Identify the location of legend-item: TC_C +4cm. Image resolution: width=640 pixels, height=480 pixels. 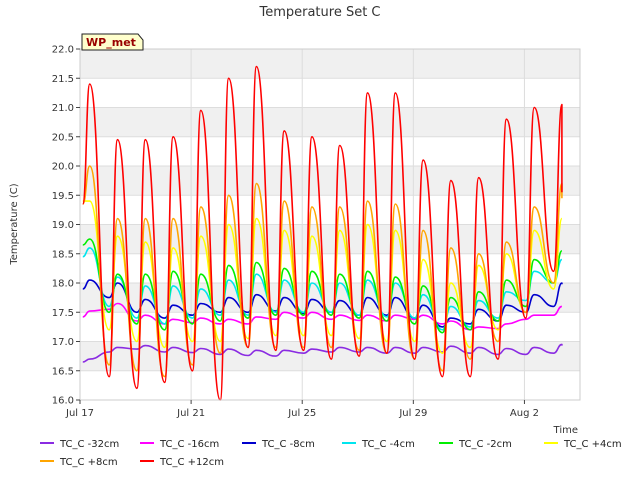
(583, 444).